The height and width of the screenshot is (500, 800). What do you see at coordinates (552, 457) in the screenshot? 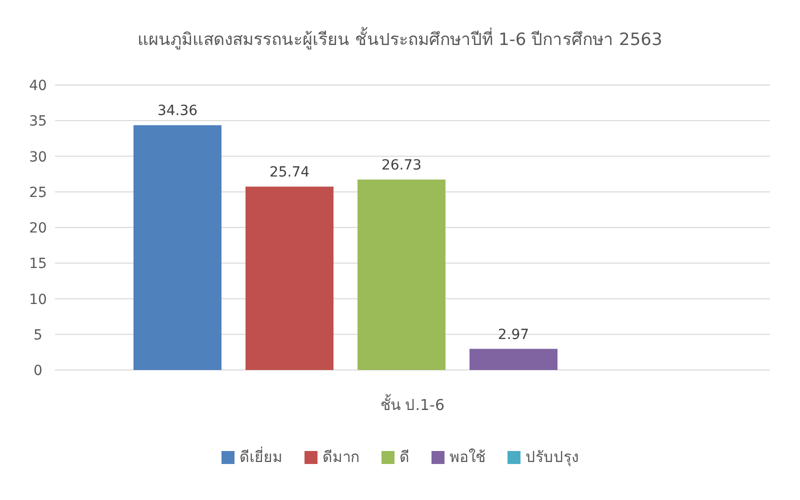
I see `legend-label: ปรับปรุง` at bounding box center [552, 457].